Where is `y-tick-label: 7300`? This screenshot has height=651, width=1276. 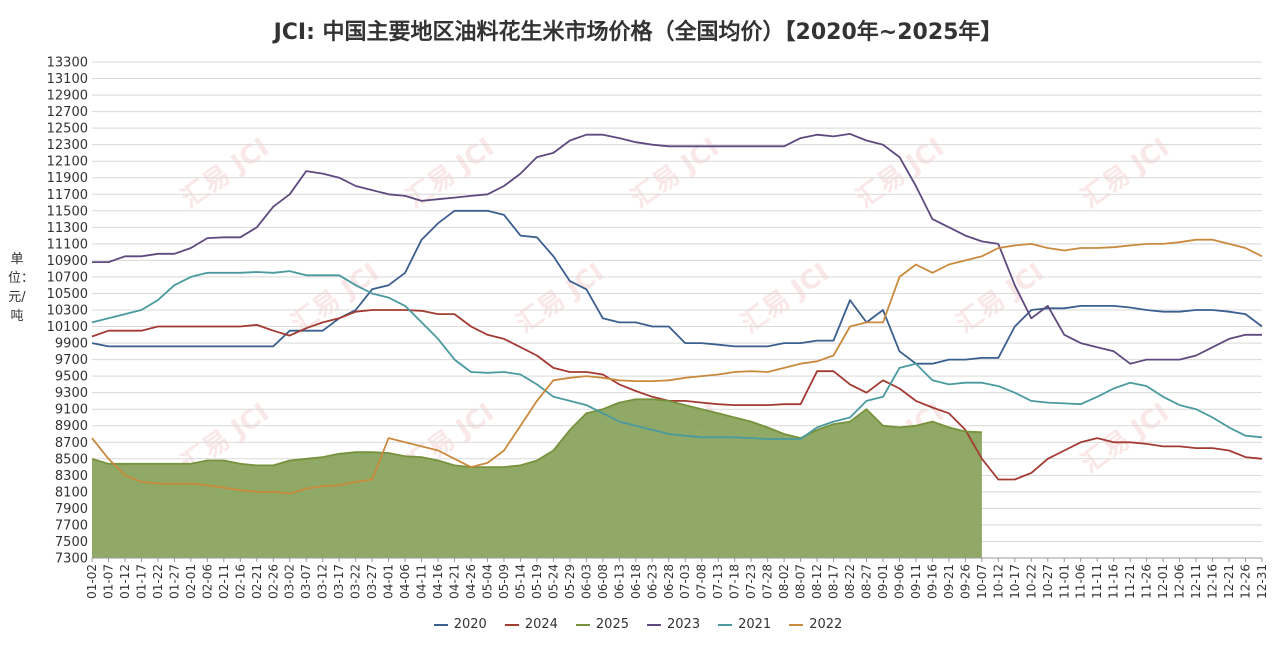 y-tick-label: 7300 is located at coordinates (71, 559).